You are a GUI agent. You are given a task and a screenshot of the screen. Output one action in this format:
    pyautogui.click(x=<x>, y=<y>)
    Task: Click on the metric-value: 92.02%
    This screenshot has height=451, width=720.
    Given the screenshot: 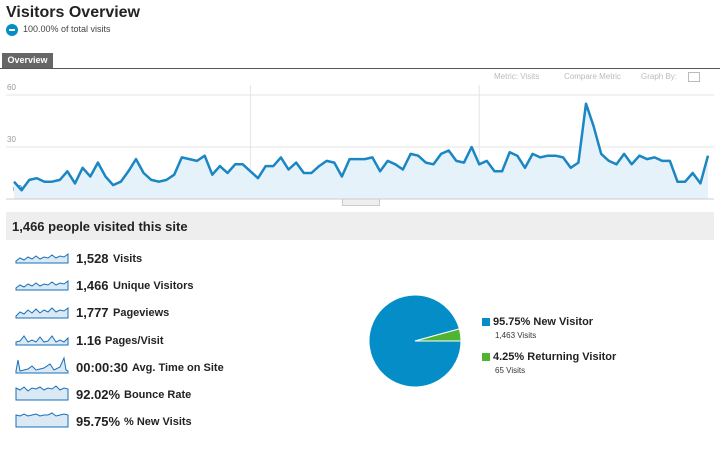 What is the action you would take?
    pyautogui.click(x=98, y=394)
    